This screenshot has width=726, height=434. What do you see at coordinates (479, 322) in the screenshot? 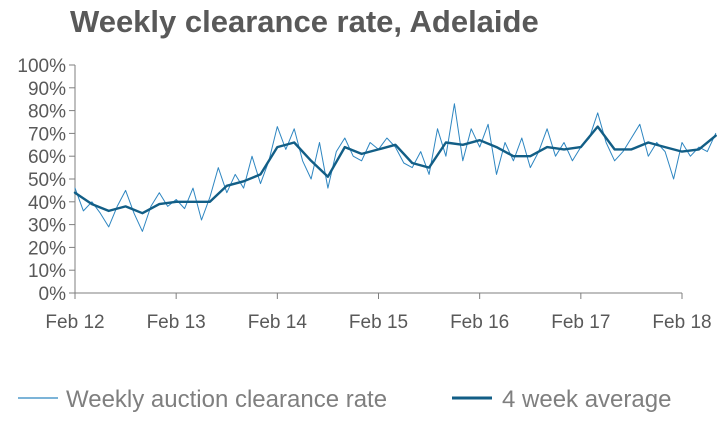
I see `x-tick-label: Feb 16` at bounding box center [479, 322].